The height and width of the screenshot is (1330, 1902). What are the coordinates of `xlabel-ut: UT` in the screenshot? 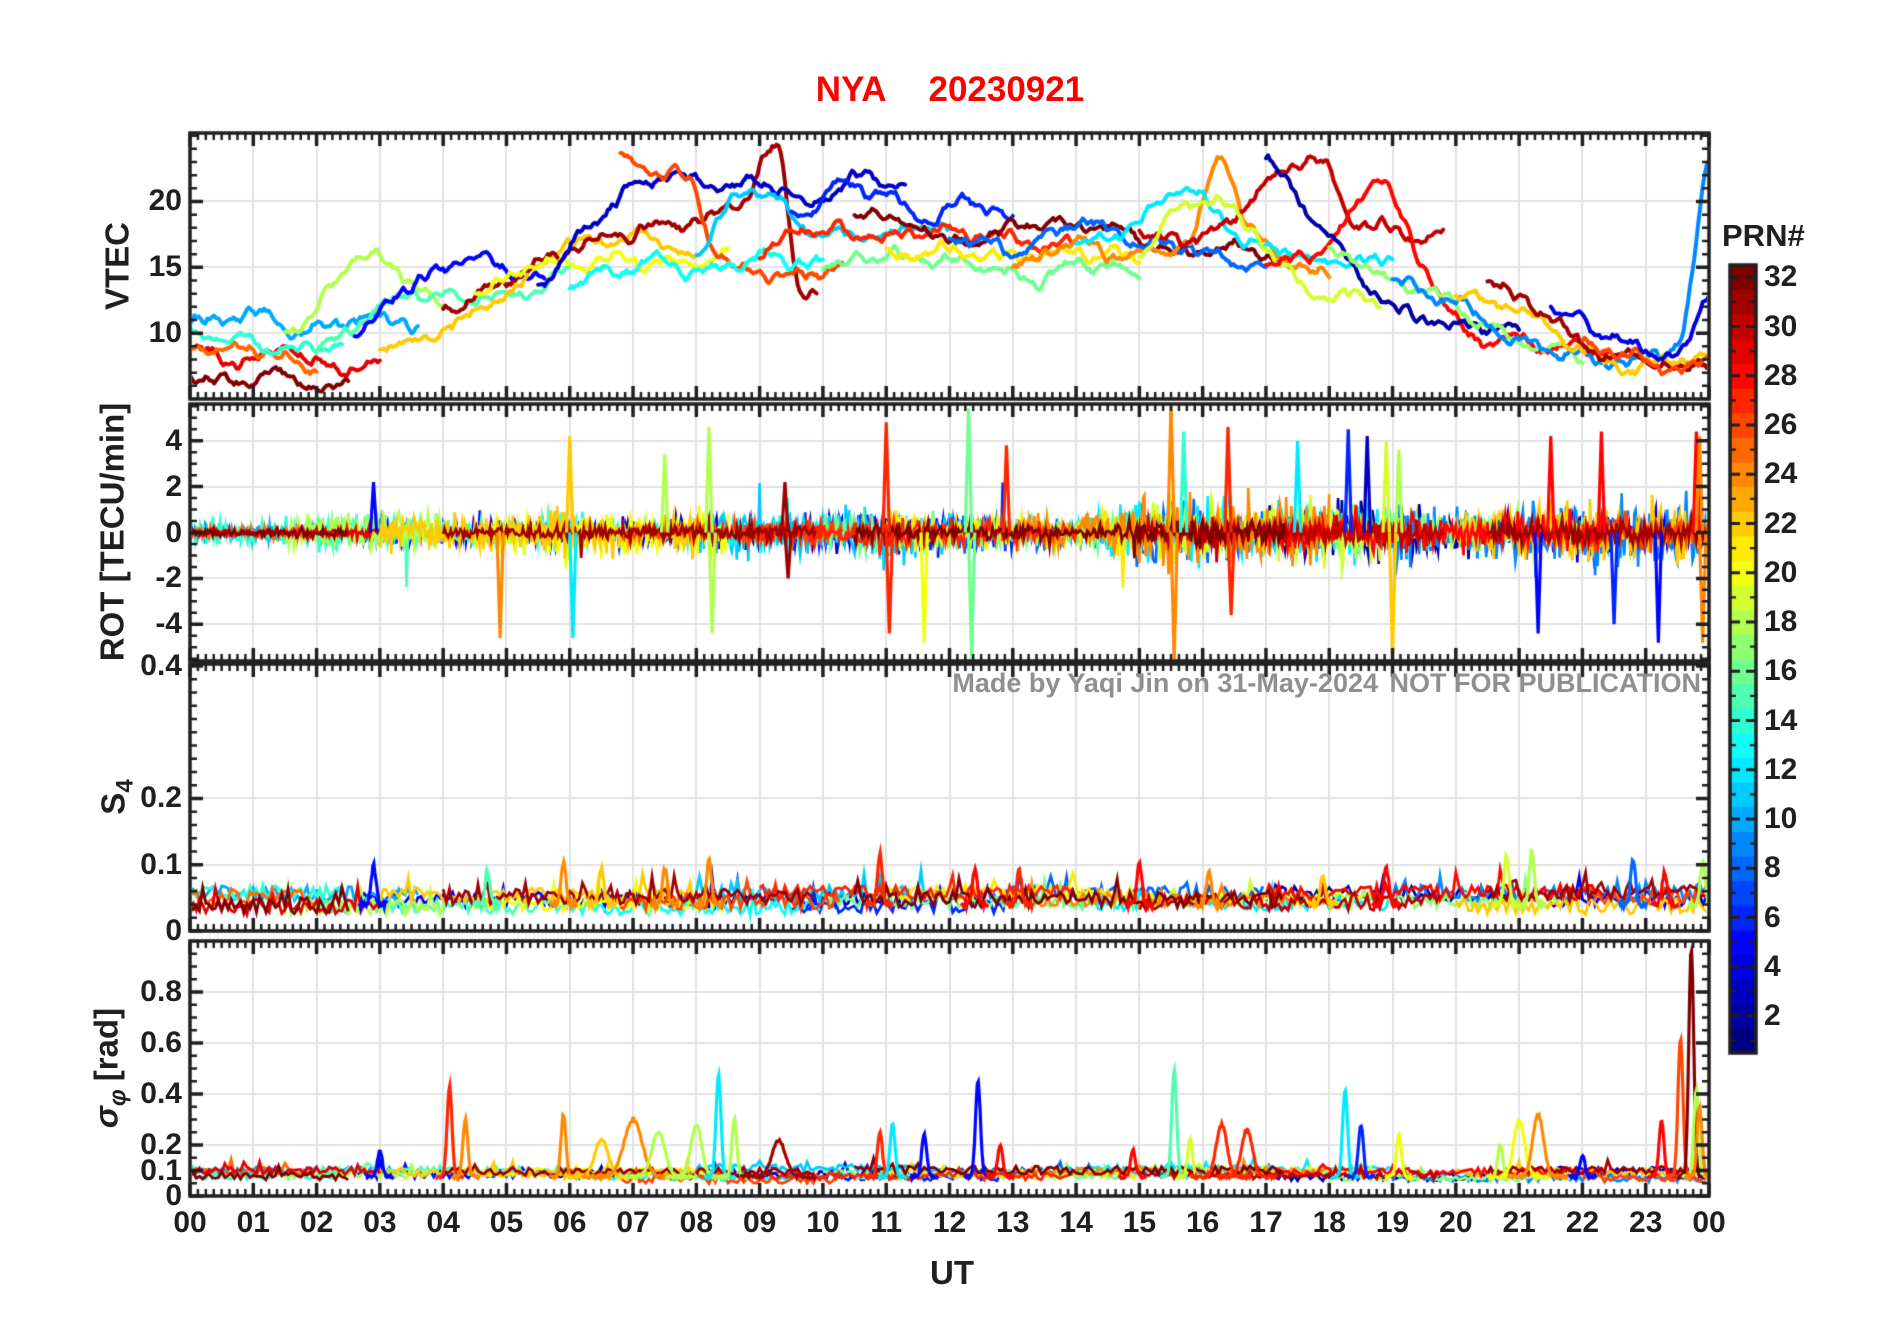 It's located at (952, 1272).